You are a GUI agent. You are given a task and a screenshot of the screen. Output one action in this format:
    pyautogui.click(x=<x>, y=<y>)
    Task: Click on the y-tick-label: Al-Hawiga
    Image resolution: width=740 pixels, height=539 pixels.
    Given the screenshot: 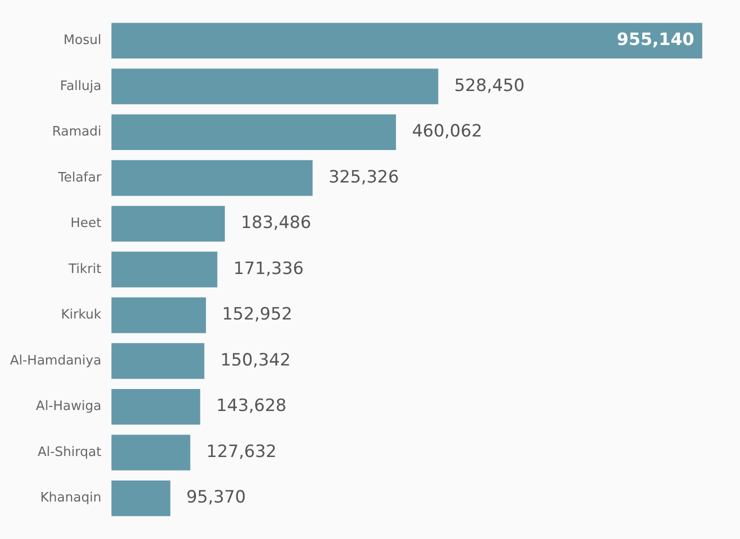 What is the action you would take?
    pyautogui.click(x=69, y=406)
    